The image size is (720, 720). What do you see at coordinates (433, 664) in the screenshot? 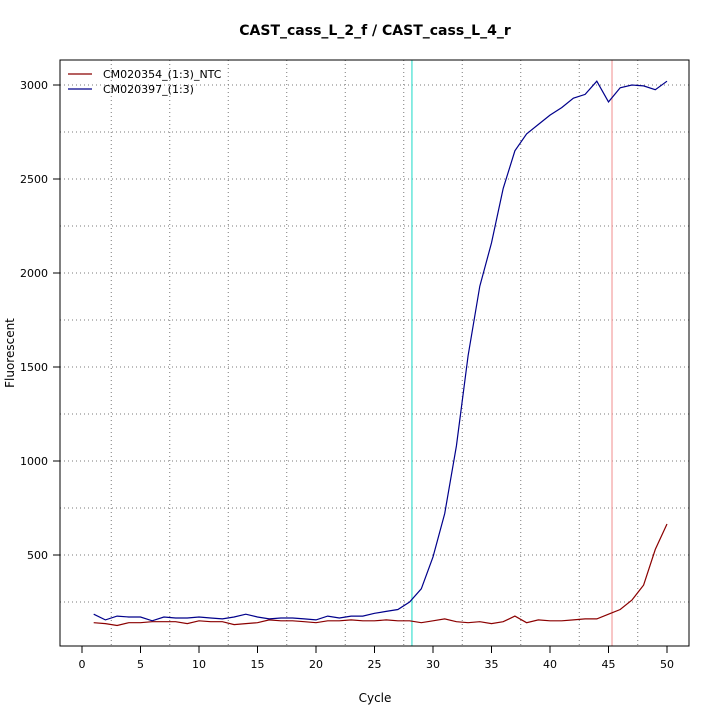
I see `x-tick-label: 30` at bounding box center [433, 664].